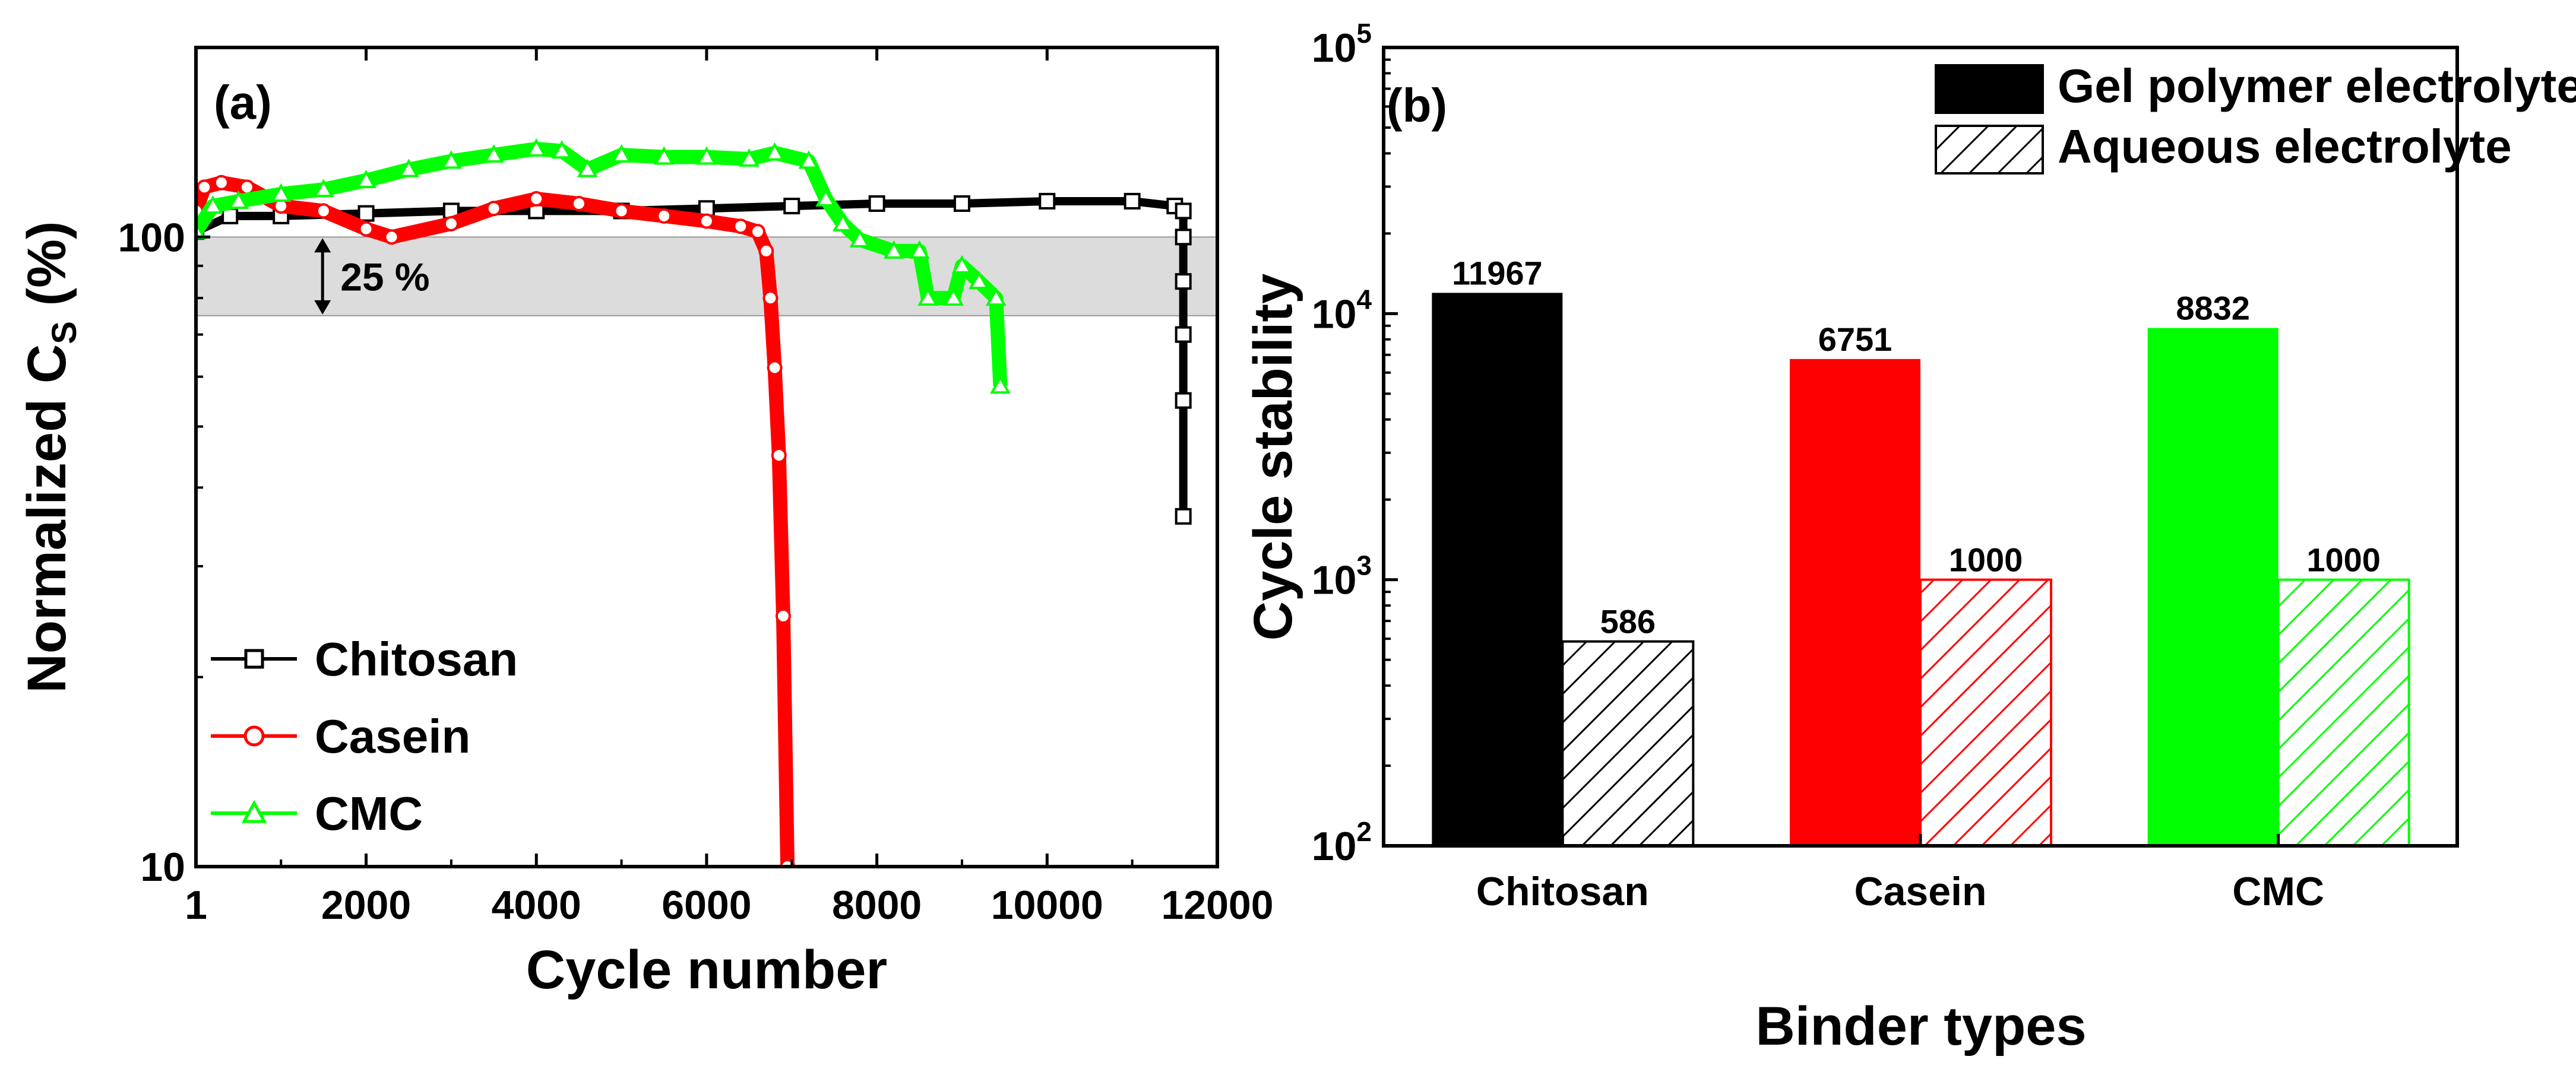 The width and height of the screenshot is (2576, 1088). Describe the element at coordinates (1985, 713) in the screenshot. I see `b-bar-aqueous-casein` at that location.